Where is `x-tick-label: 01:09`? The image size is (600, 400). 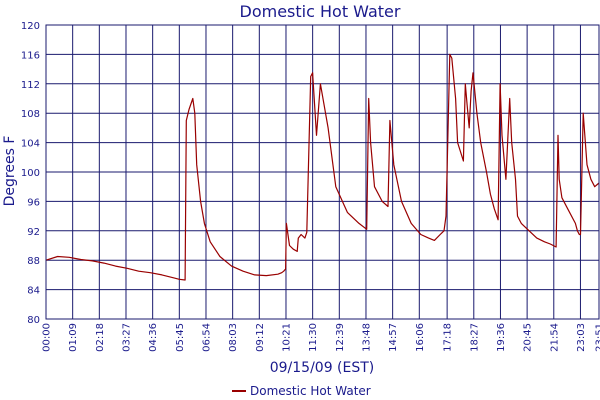 x-tick-label: 01:09 is located at coordinates (73, 337).